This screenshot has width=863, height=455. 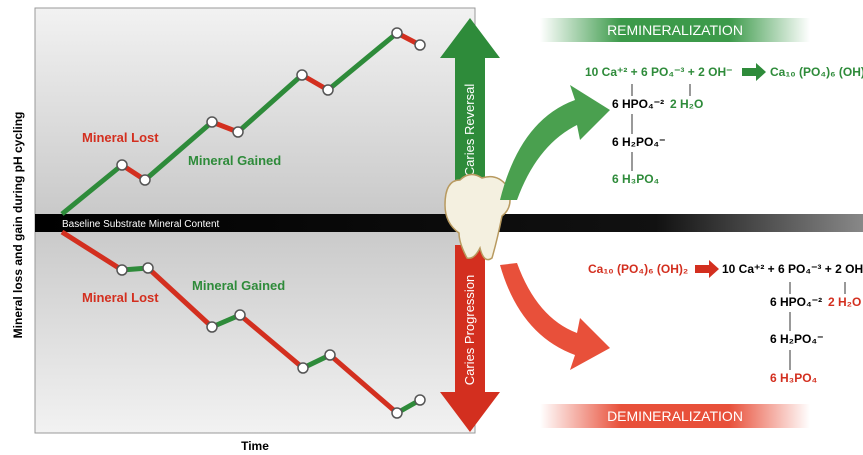 I want to click on remin-title: REMINERALIZATION, so click(x=675, y=30).